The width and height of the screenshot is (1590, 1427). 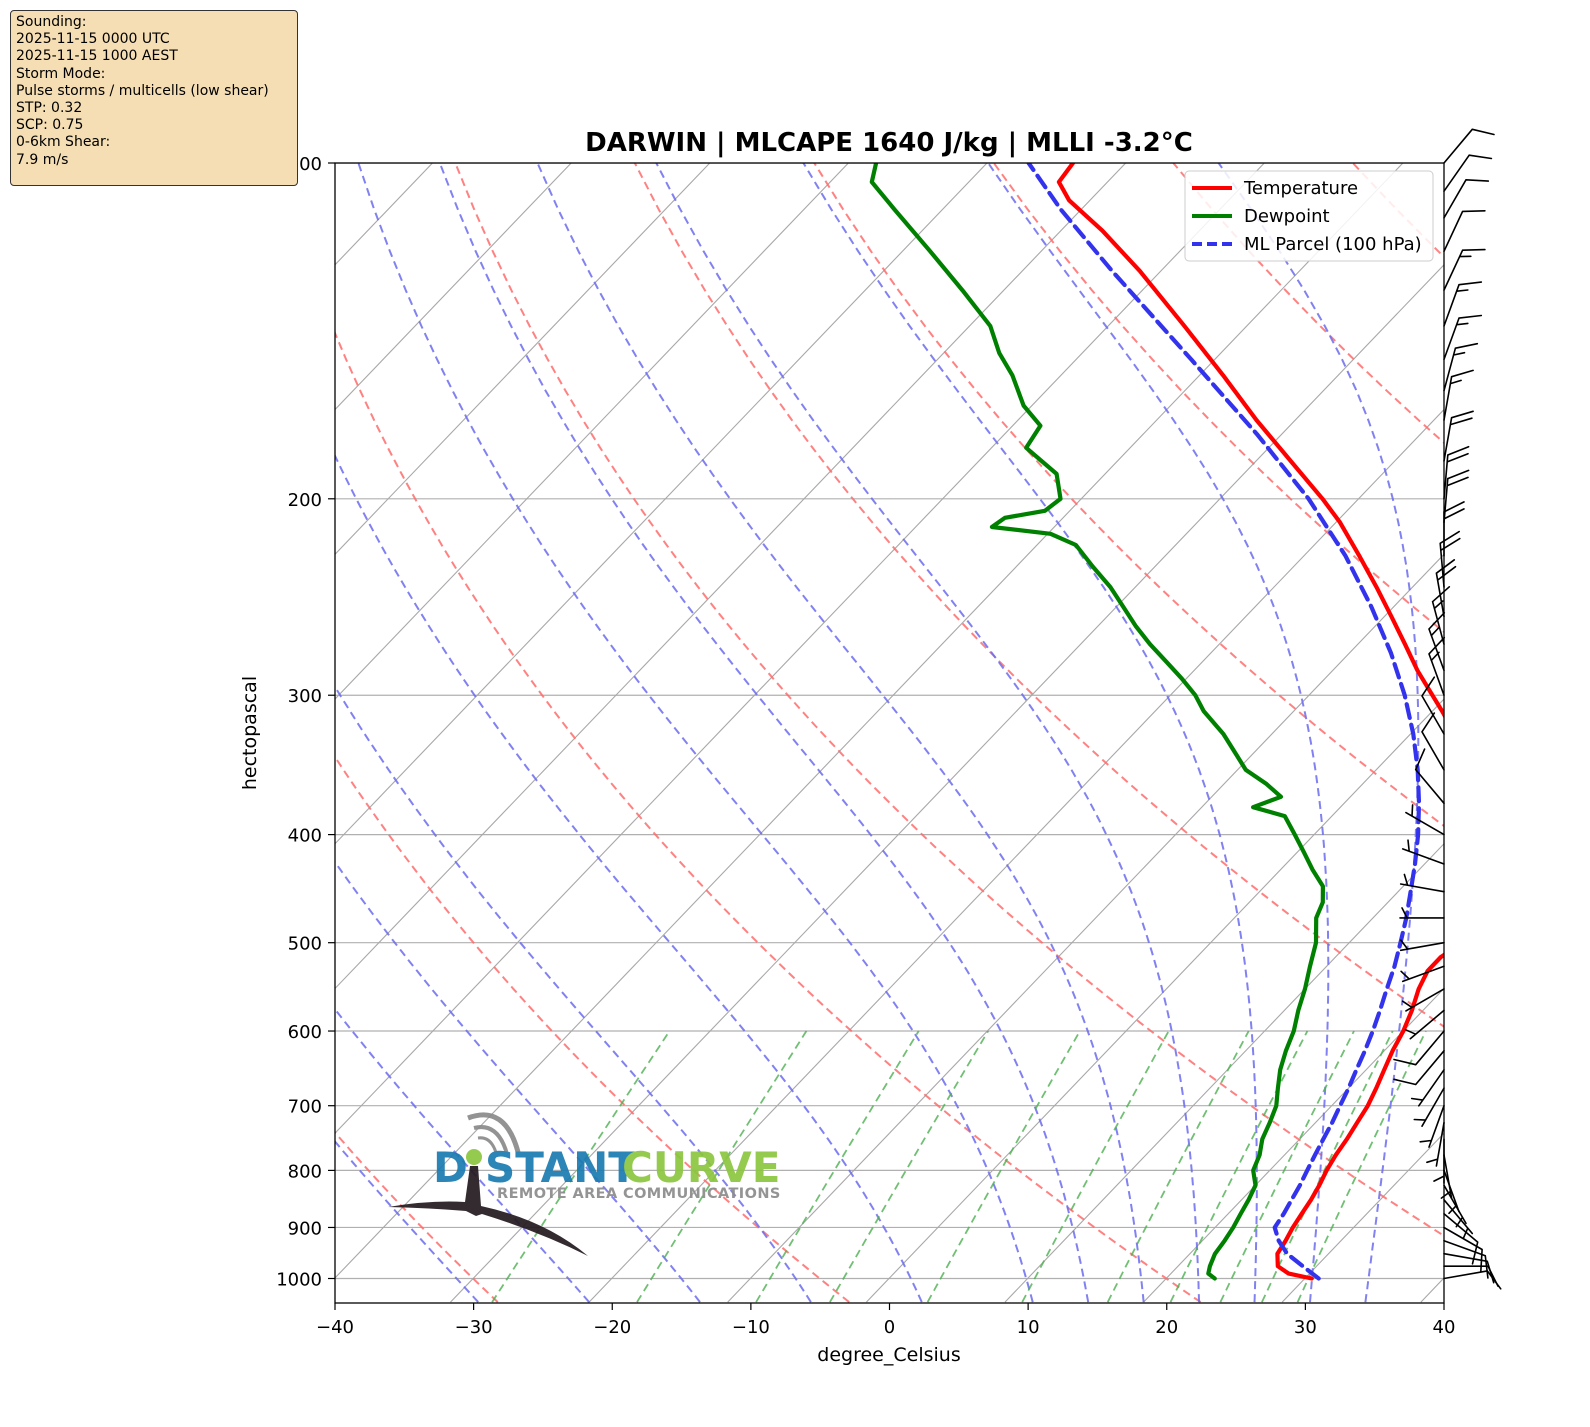 What do you see at coordinates (889, 143) in the screenshot?
I see `chart-title: DARWIN | MLCAPE 1640 J/kg | MLLI -3.2°C` at bounding box center [889, 143].